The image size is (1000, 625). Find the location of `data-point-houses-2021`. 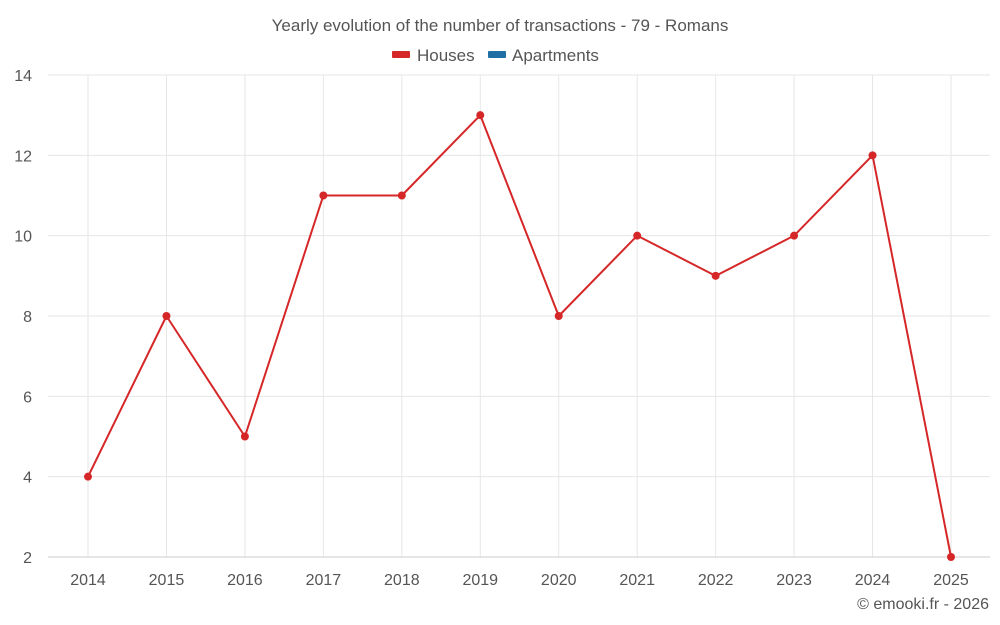

data-point-houses-2021 is located at coordinates (637, 235).